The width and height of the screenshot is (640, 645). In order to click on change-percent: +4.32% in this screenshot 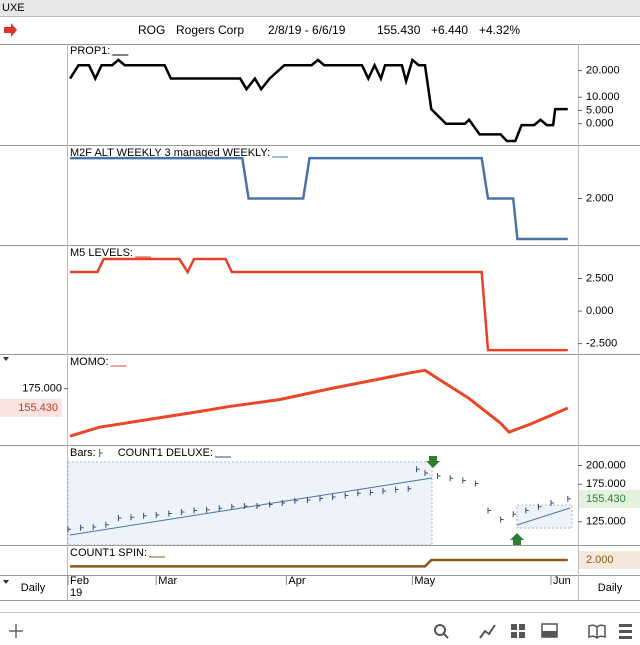, I will do `click(499, 30)`.